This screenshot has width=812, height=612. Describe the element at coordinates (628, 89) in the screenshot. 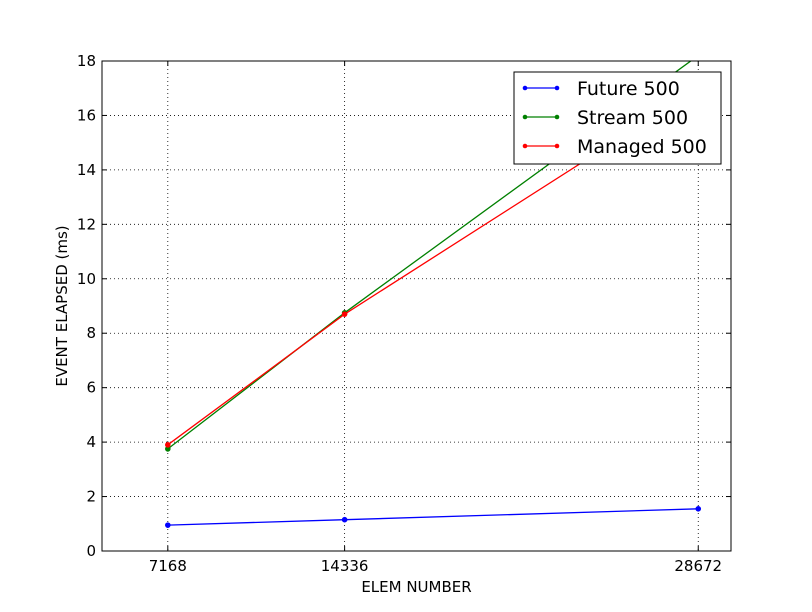

I see `legend-label: Future 500` at that location.